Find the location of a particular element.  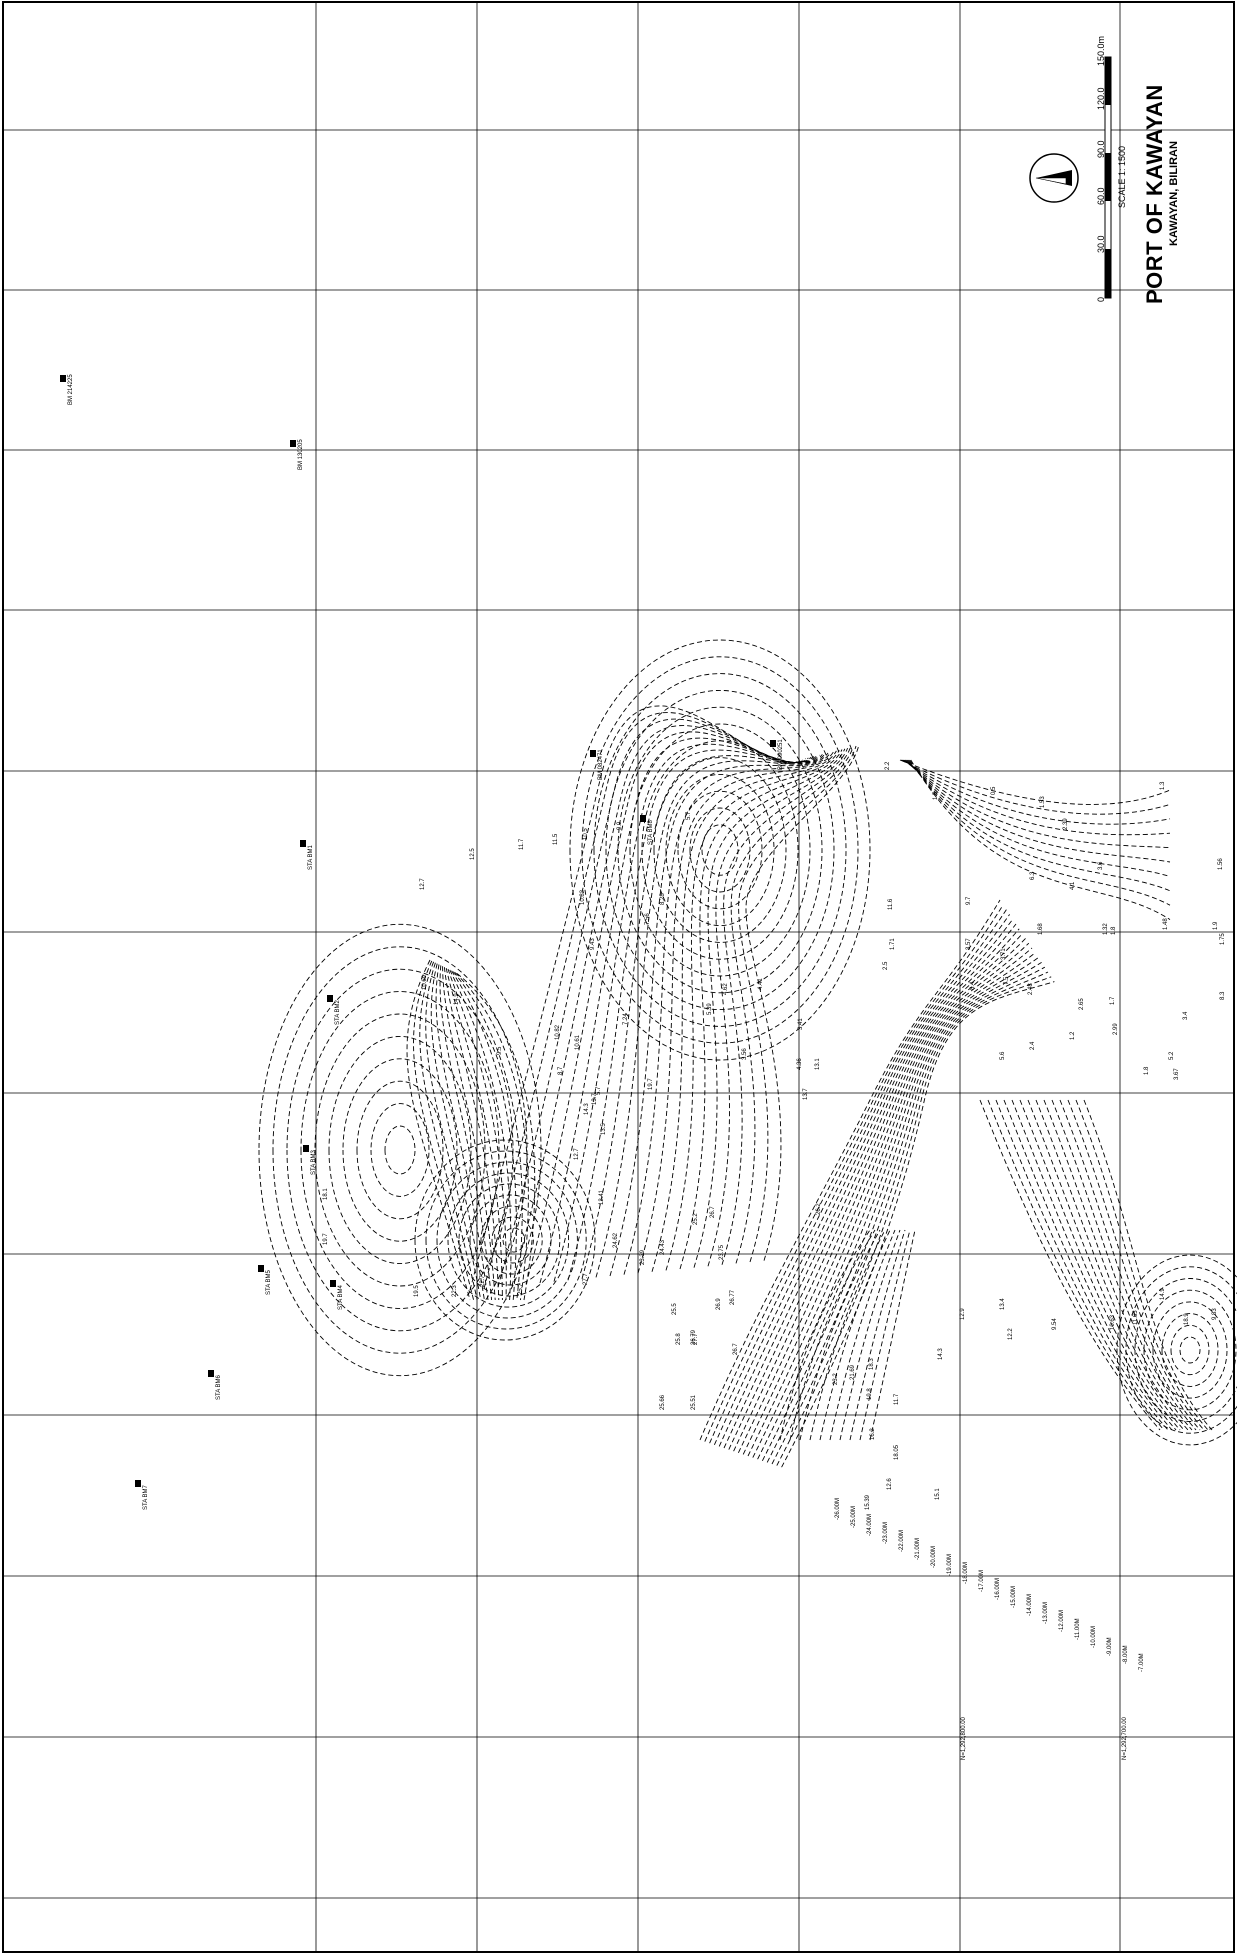

sounding-label: 12.41 is located at coordinates (602, 1197).